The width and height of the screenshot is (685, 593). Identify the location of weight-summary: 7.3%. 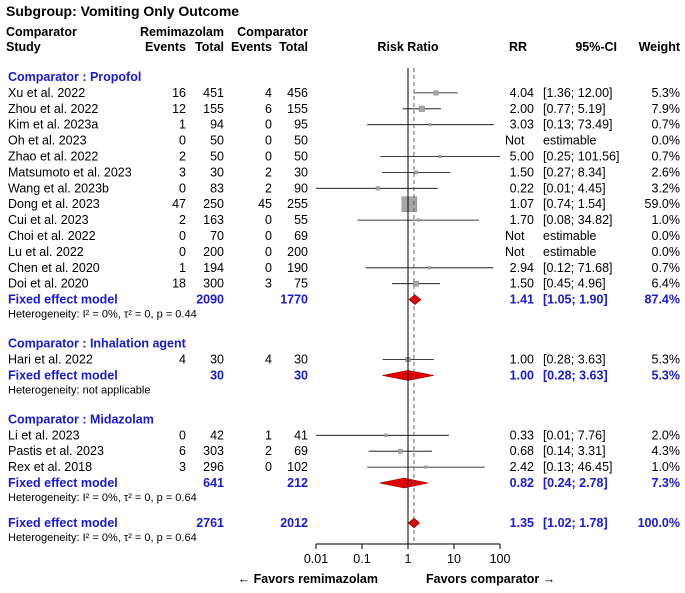
(666, 483).